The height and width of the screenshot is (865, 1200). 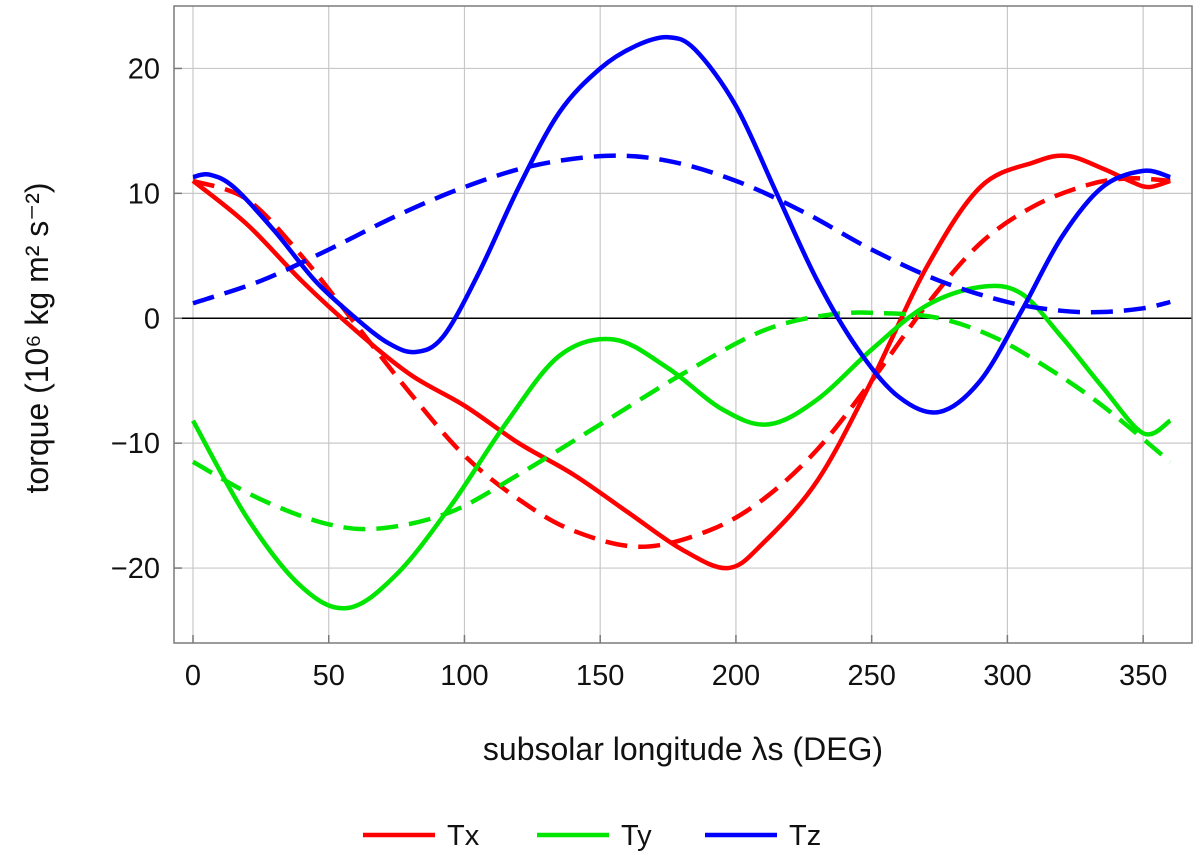 What do you see at coordinates (871, 676) in the screenshot?
I see `x-tick-label: 250` at bounding box center [871, 676].